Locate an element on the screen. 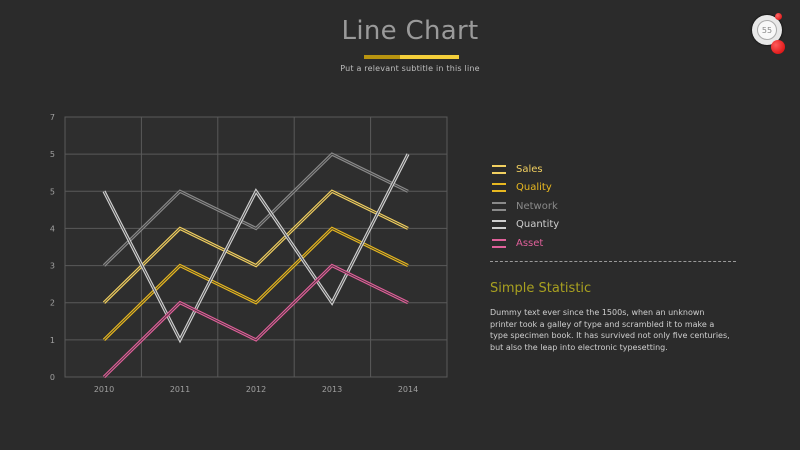 The width and height of the screenshot is (800, 450). legend-item-quantity: Quantity is located at coordinates (525, 225).